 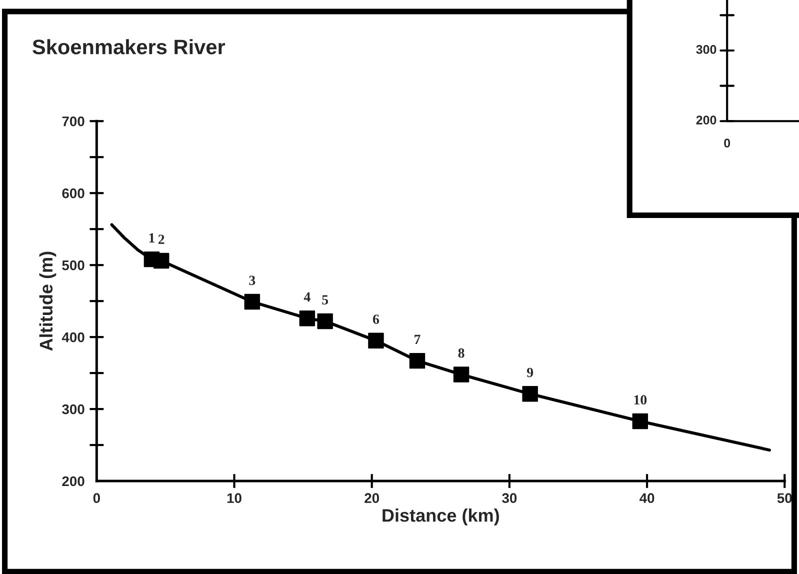 I want to click on annotation: 5, so click(x=325, y=300).